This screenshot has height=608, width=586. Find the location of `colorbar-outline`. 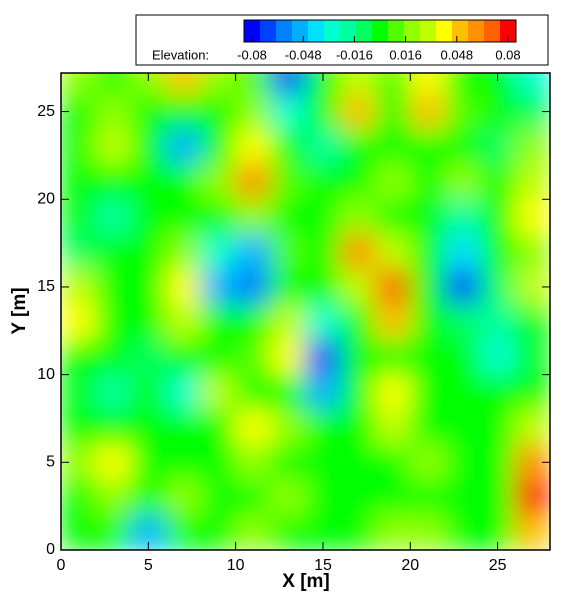

colorbar-outline is located at coordinates (380, 31).